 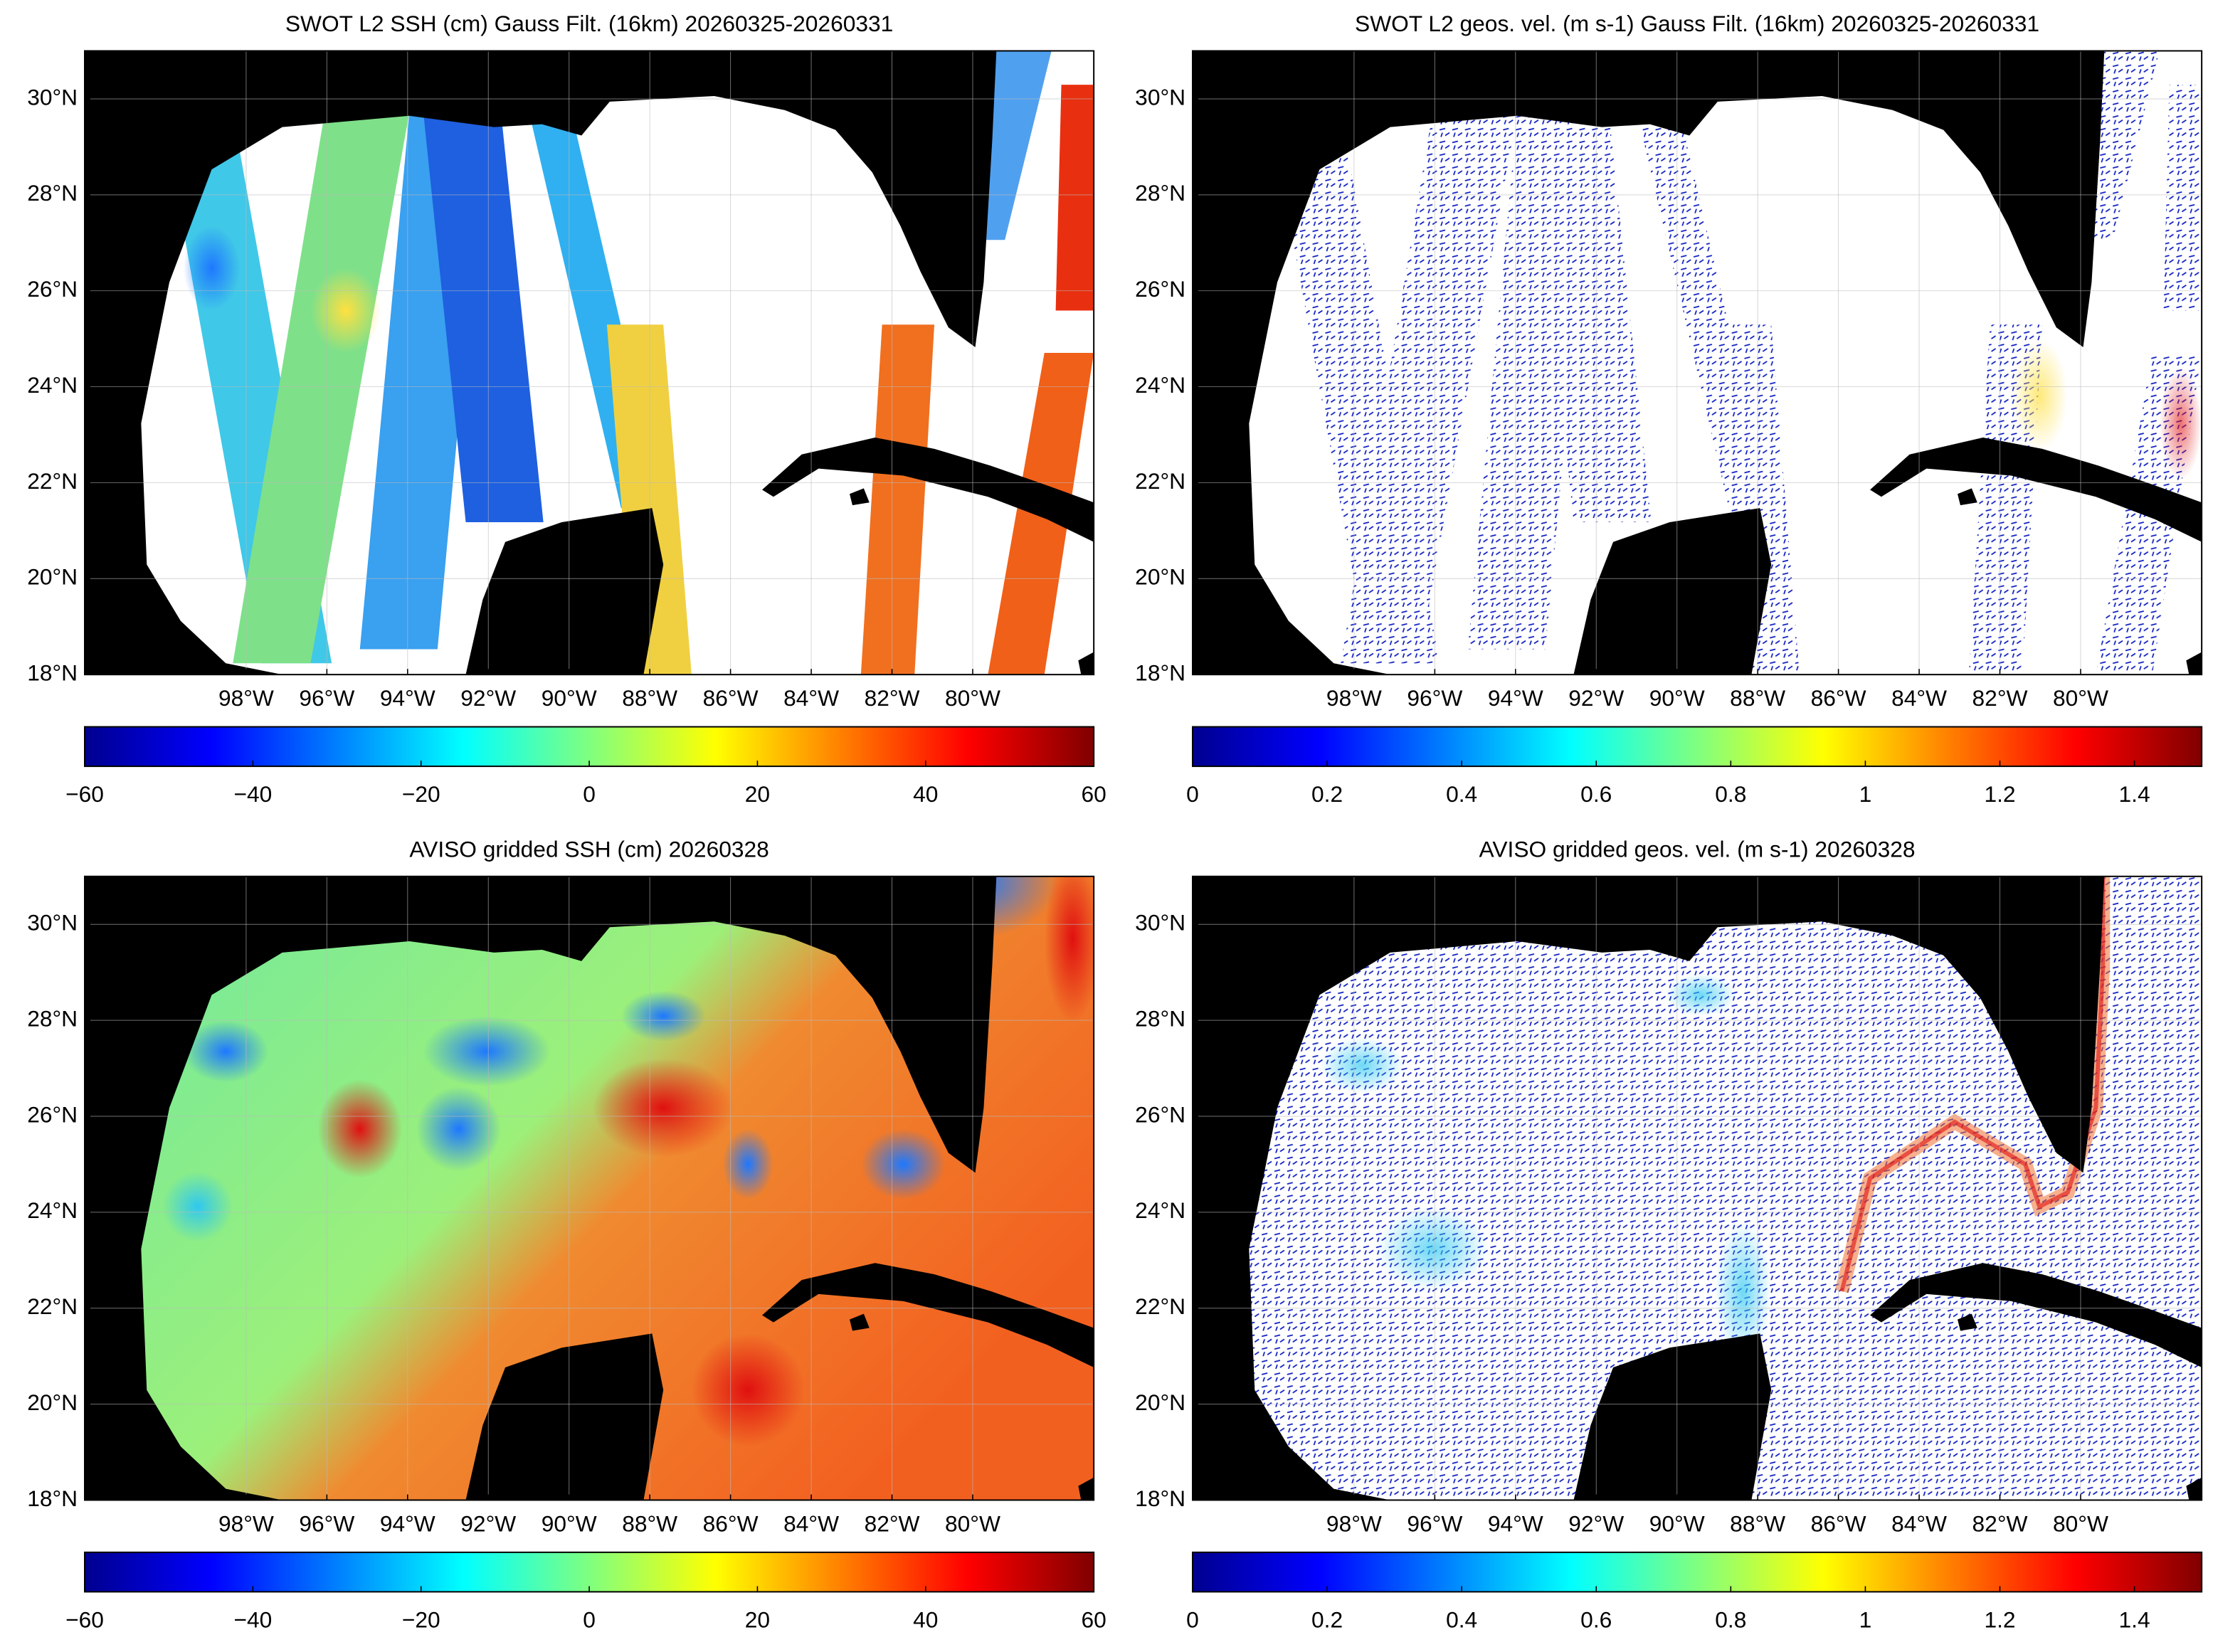 I want to click on colorbar-tick-label: 40, so click(x=925, y=1619).